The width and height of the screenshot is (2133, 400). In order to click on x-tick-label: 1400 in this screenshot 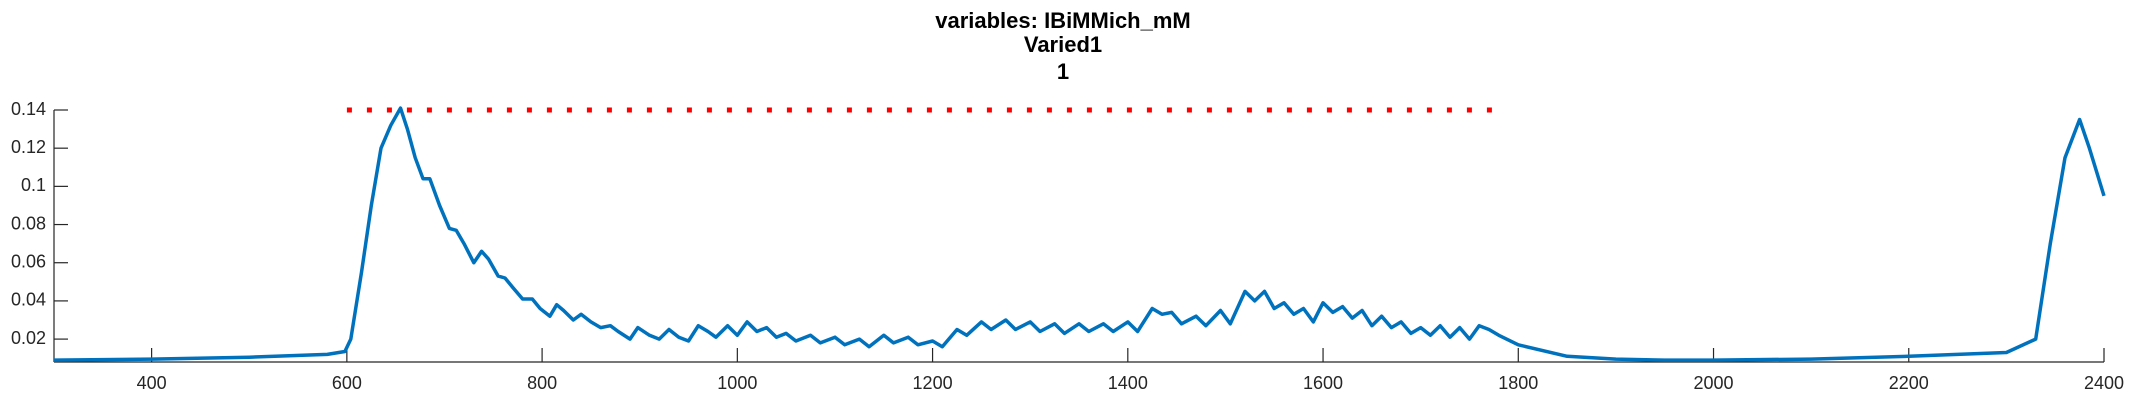, I will do `click(1128, 383)`.